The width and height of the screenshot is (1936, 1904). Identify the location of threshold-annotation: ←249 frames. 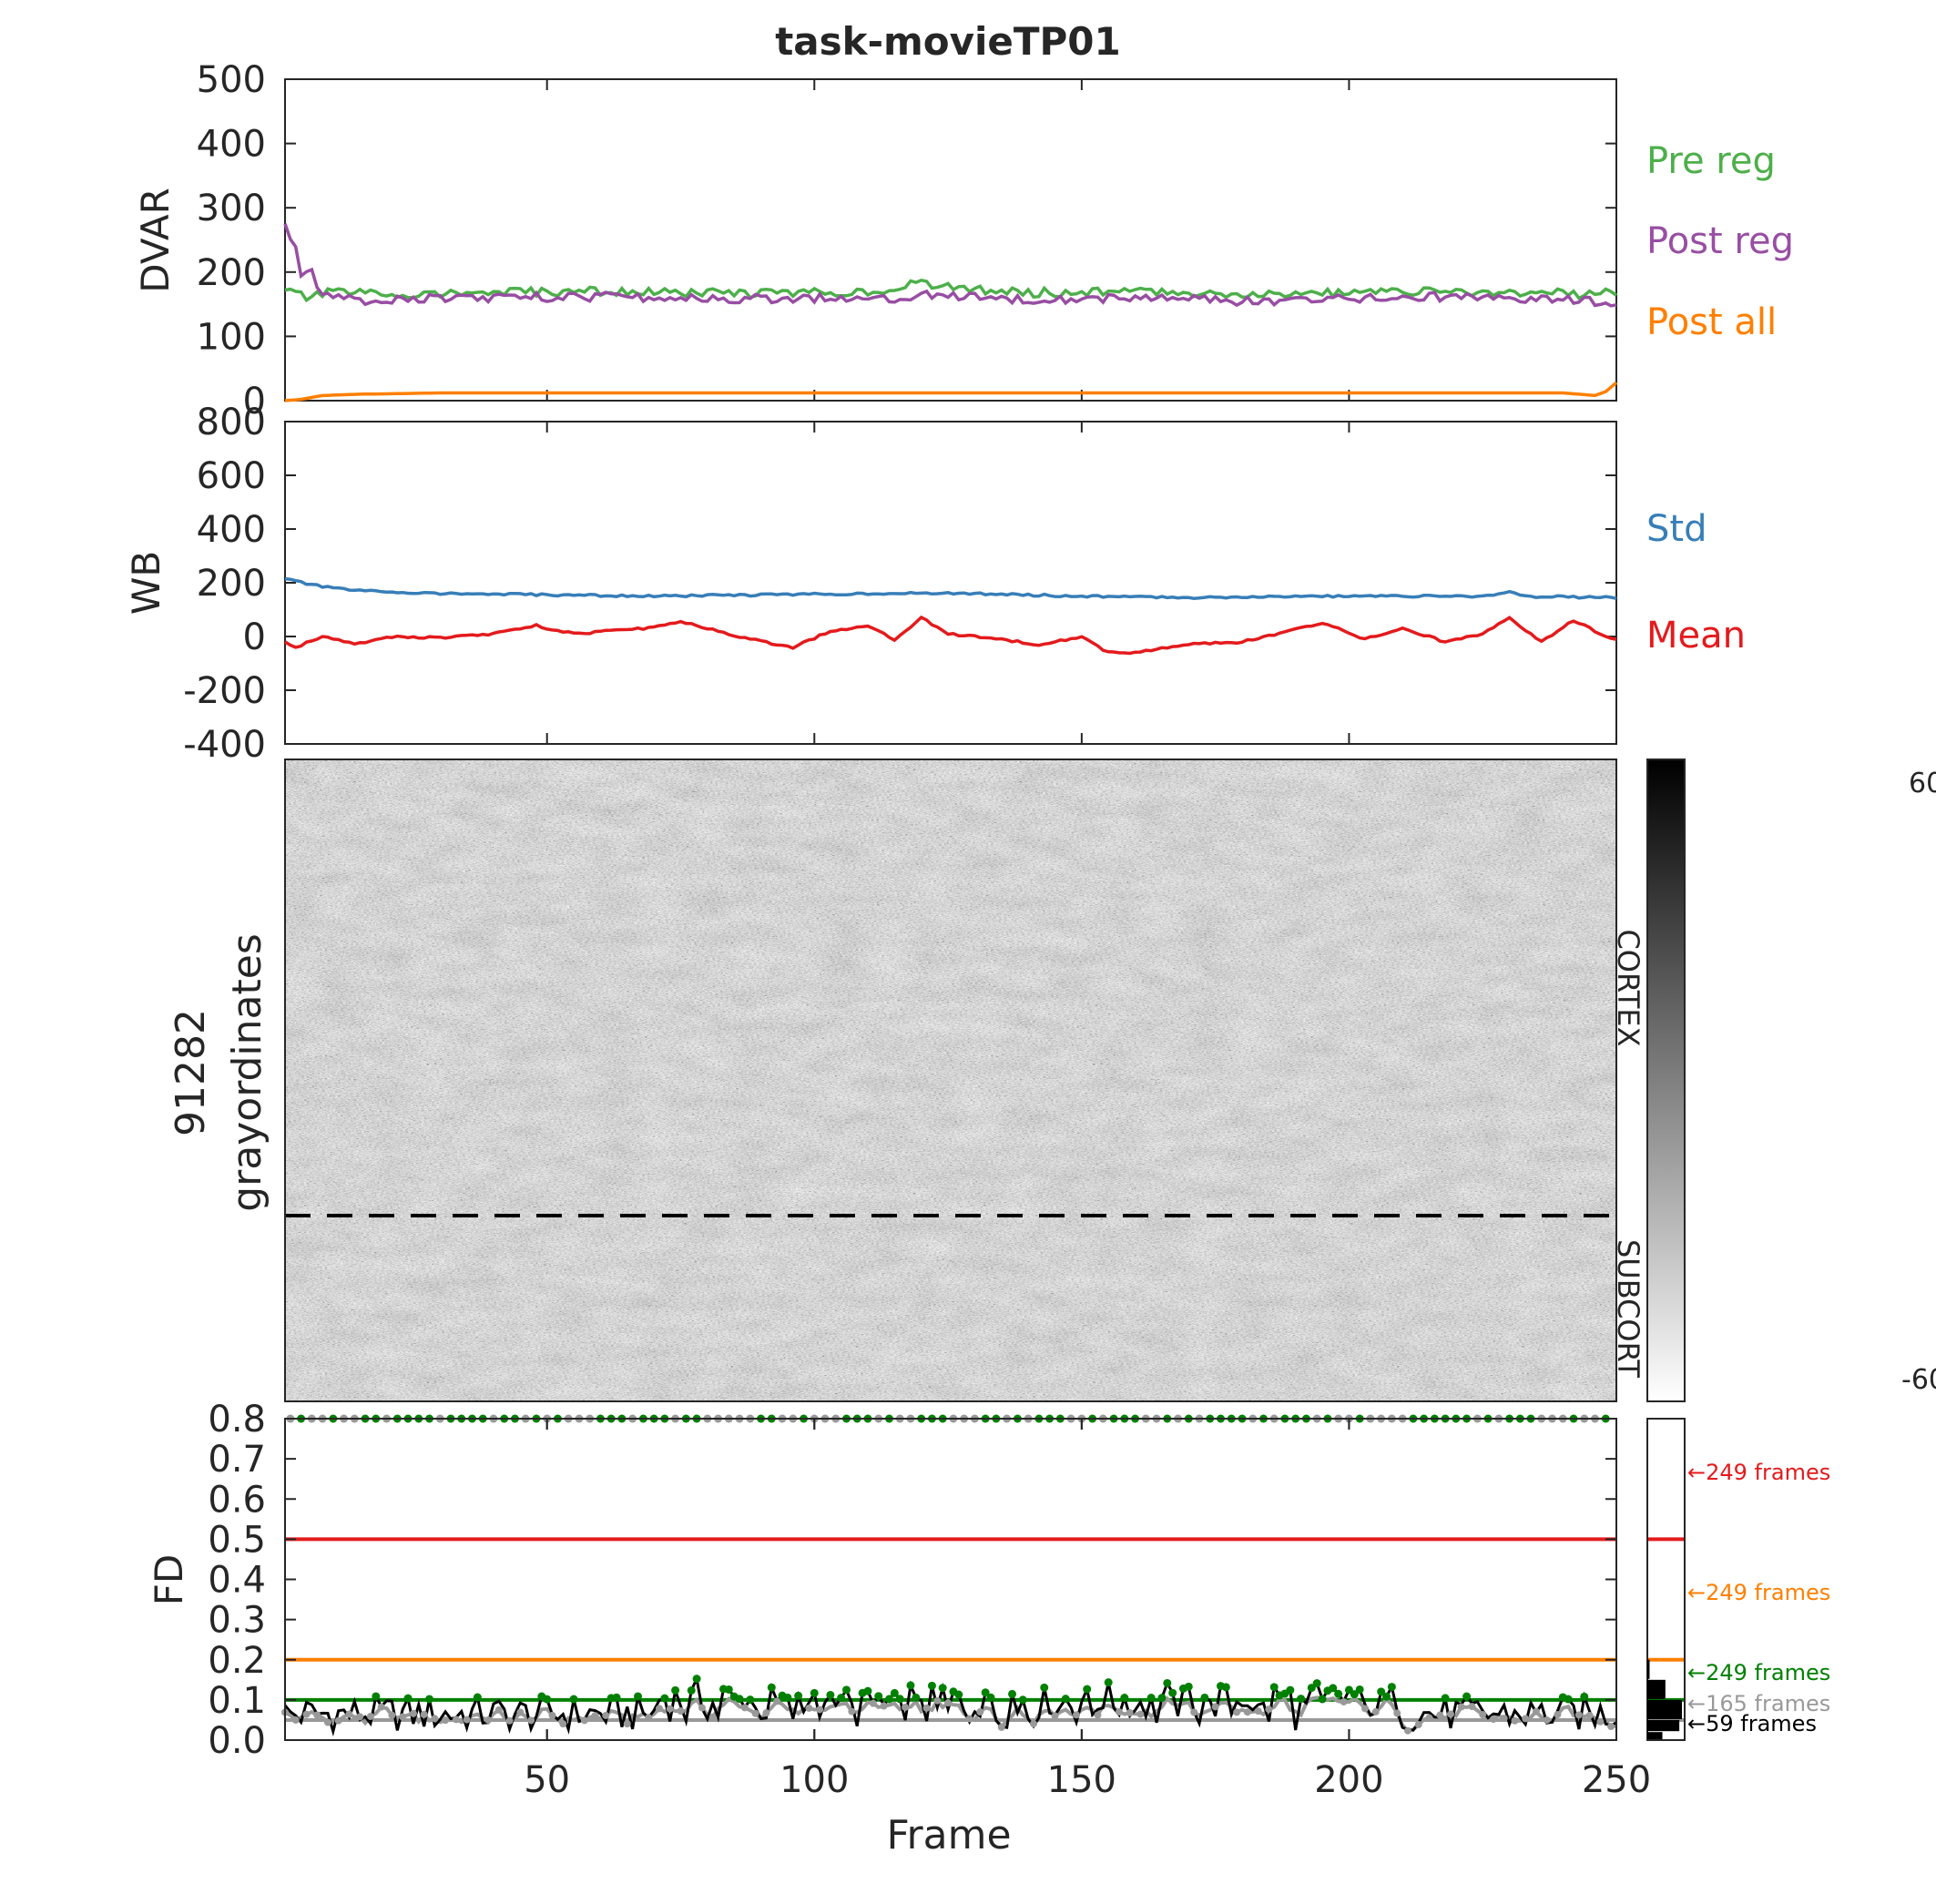
(1758, 1673).